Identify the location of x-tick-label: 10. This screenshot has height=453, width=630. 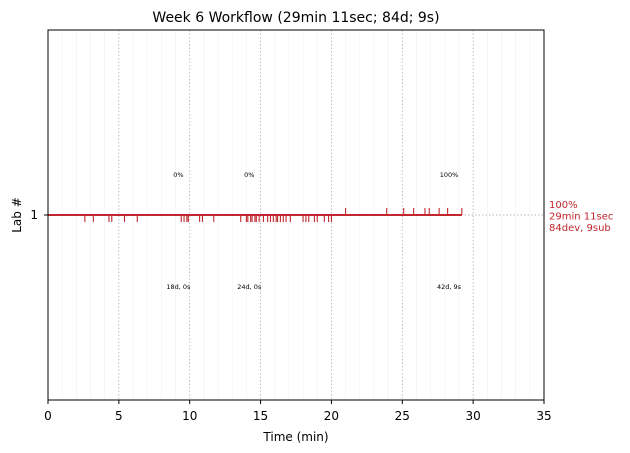
(189, 416).